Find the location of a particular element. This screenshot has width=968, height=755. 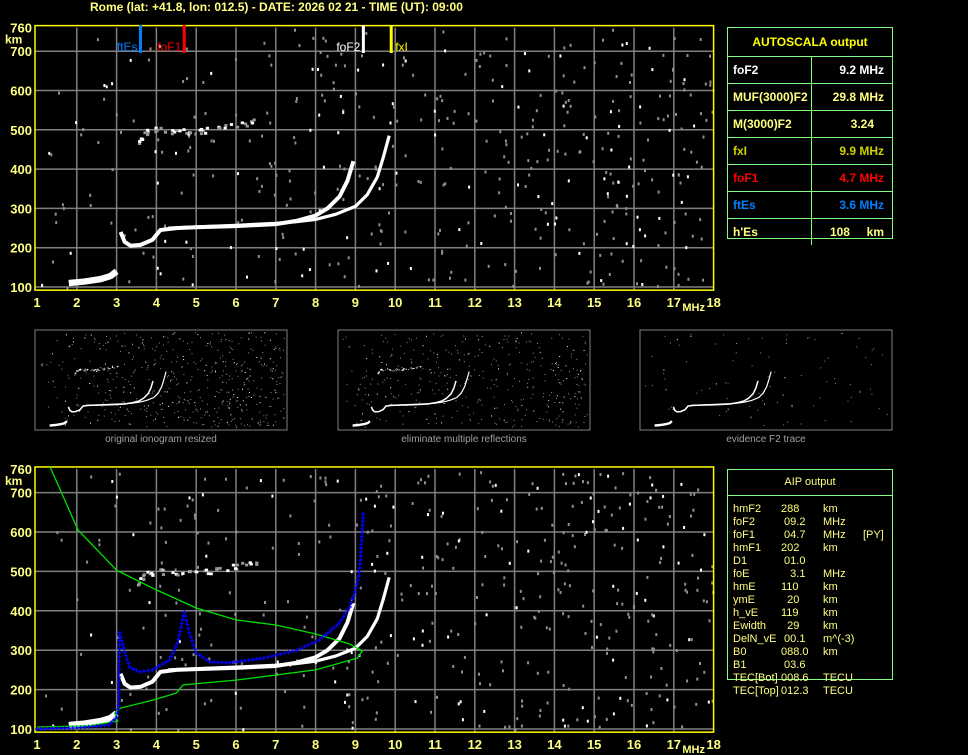

marker-label-ftes: ftEs is located at coordinates (127, 47).